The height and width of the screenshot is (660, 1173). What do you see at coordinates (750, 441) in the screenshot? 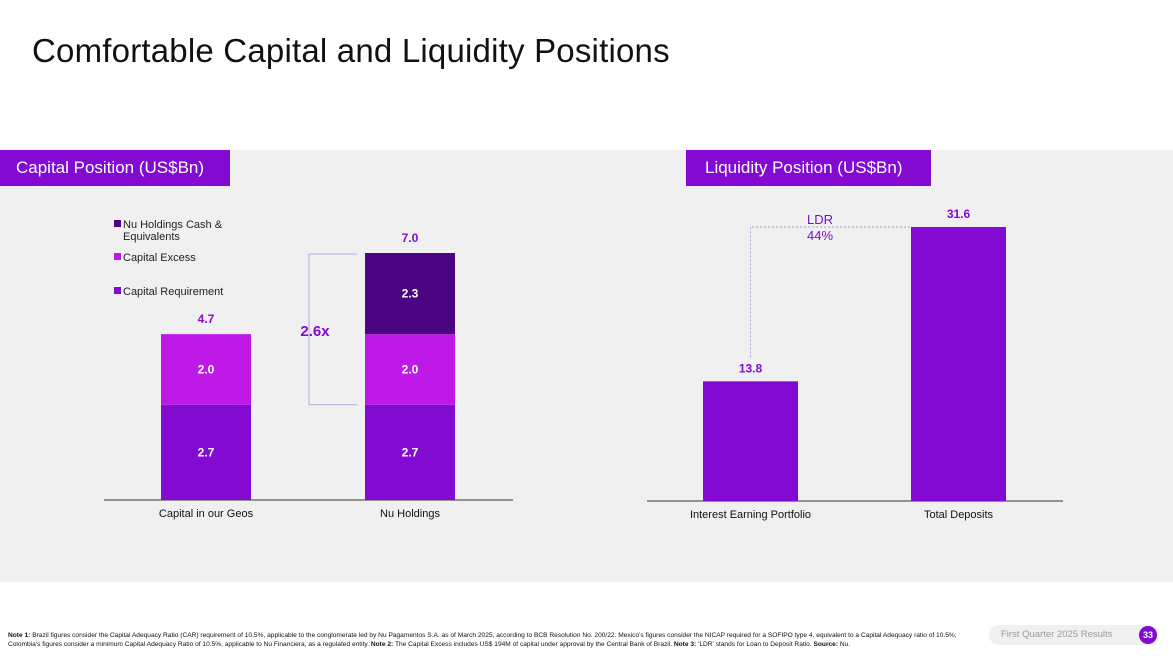
I see `liquidity-bar-interest-earning-portfolio` at bounding box center [750, 441].